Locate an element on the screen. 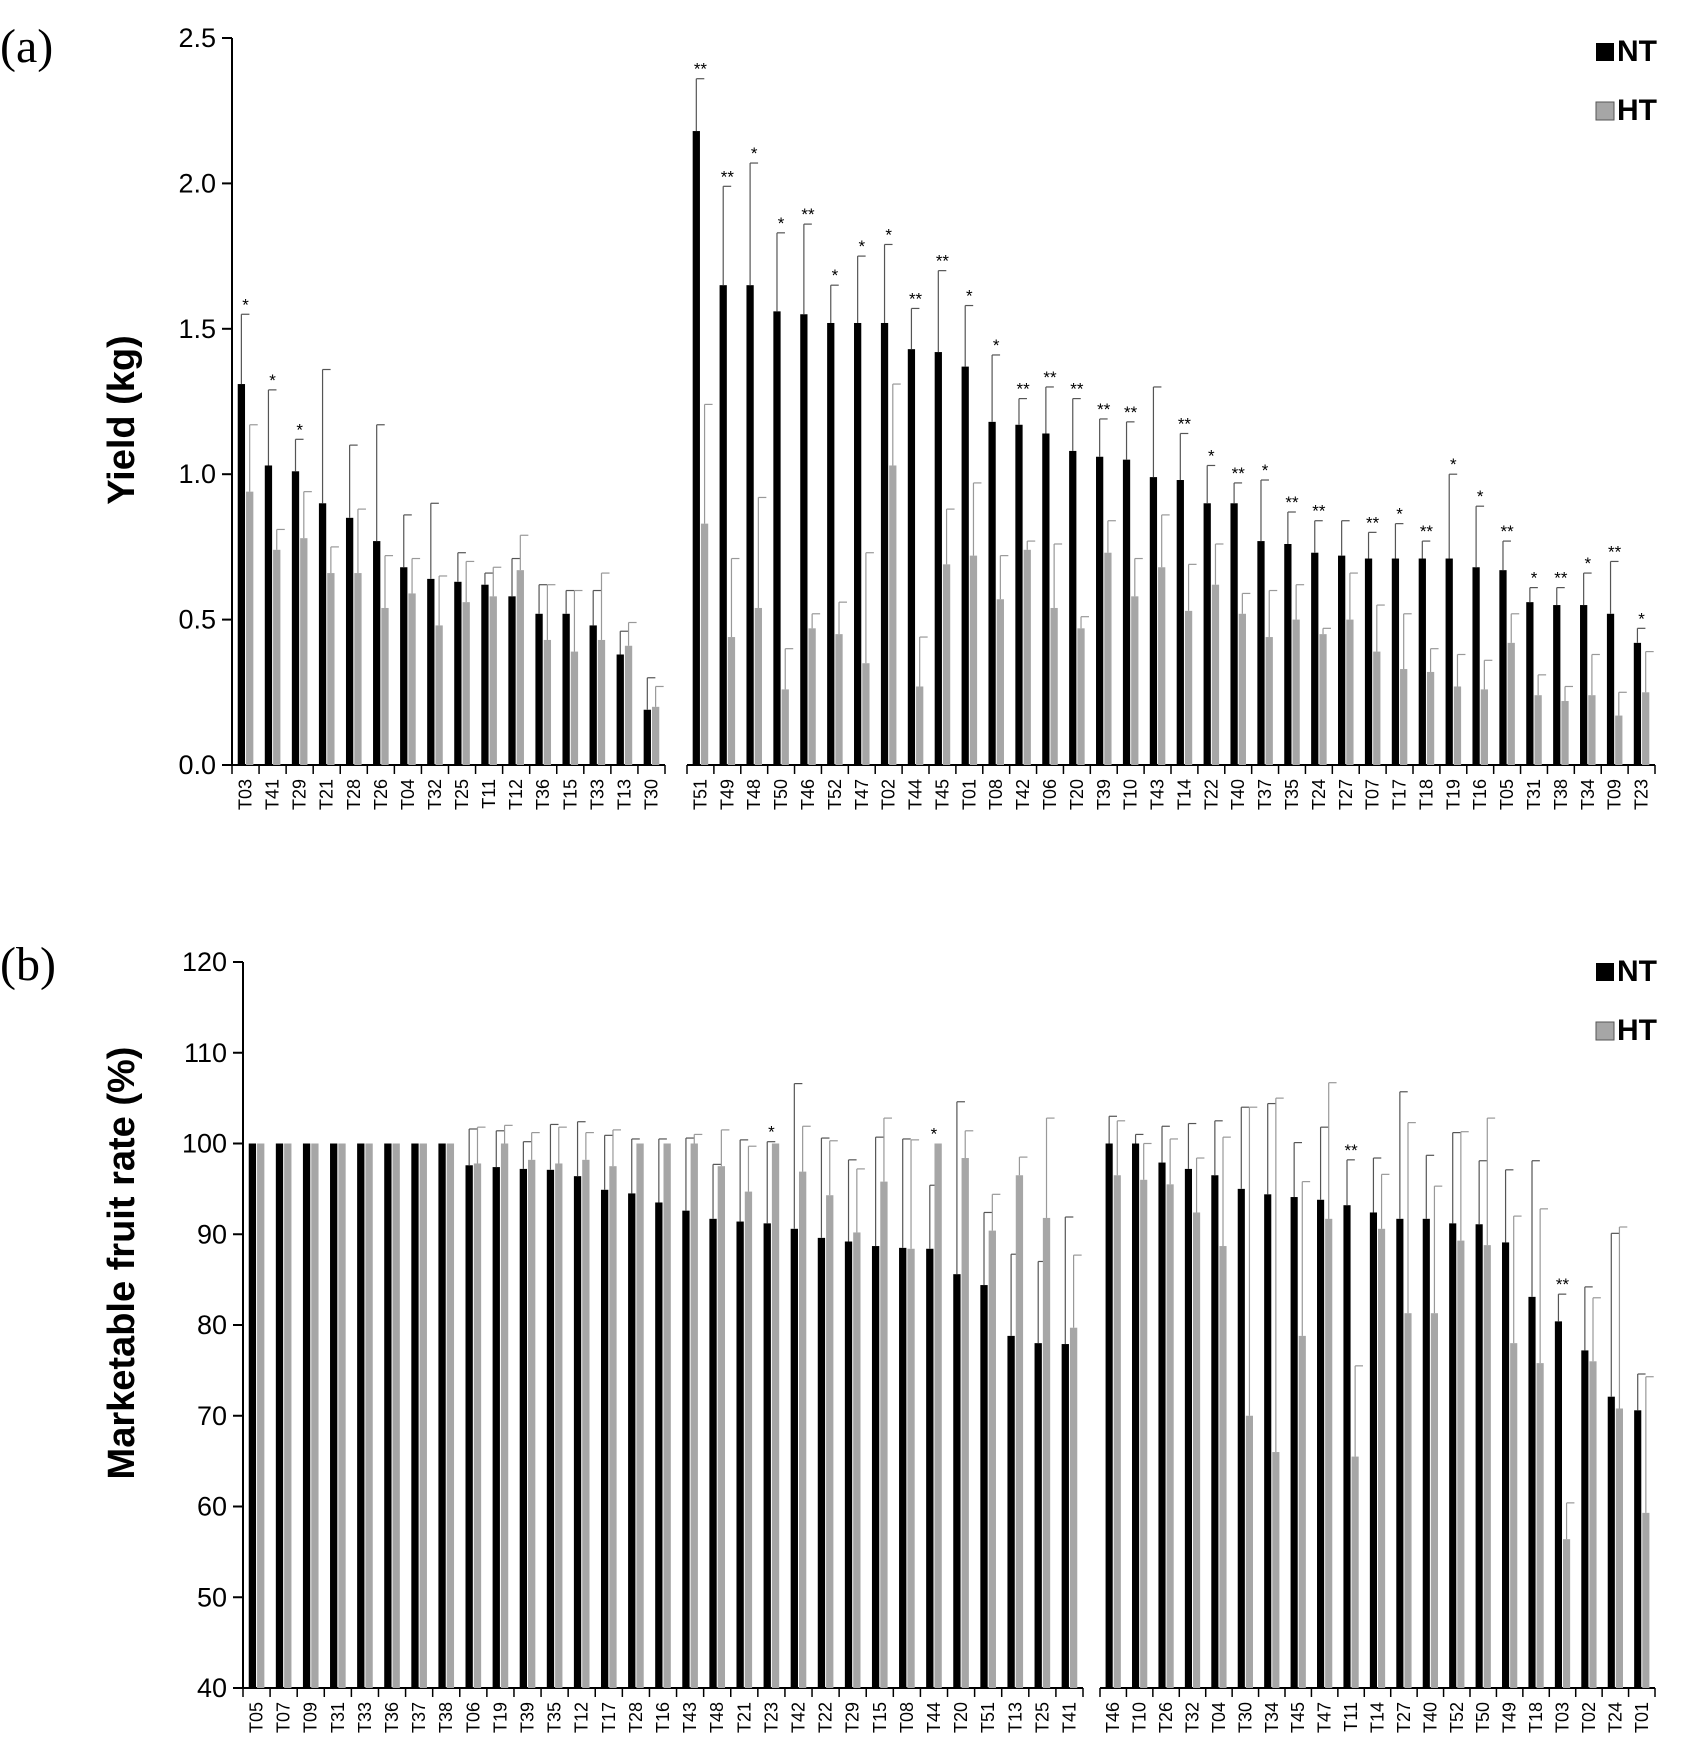 The image size is (1685, 1752). legend-label-nt: NT is located at coordinates (1637, 51).